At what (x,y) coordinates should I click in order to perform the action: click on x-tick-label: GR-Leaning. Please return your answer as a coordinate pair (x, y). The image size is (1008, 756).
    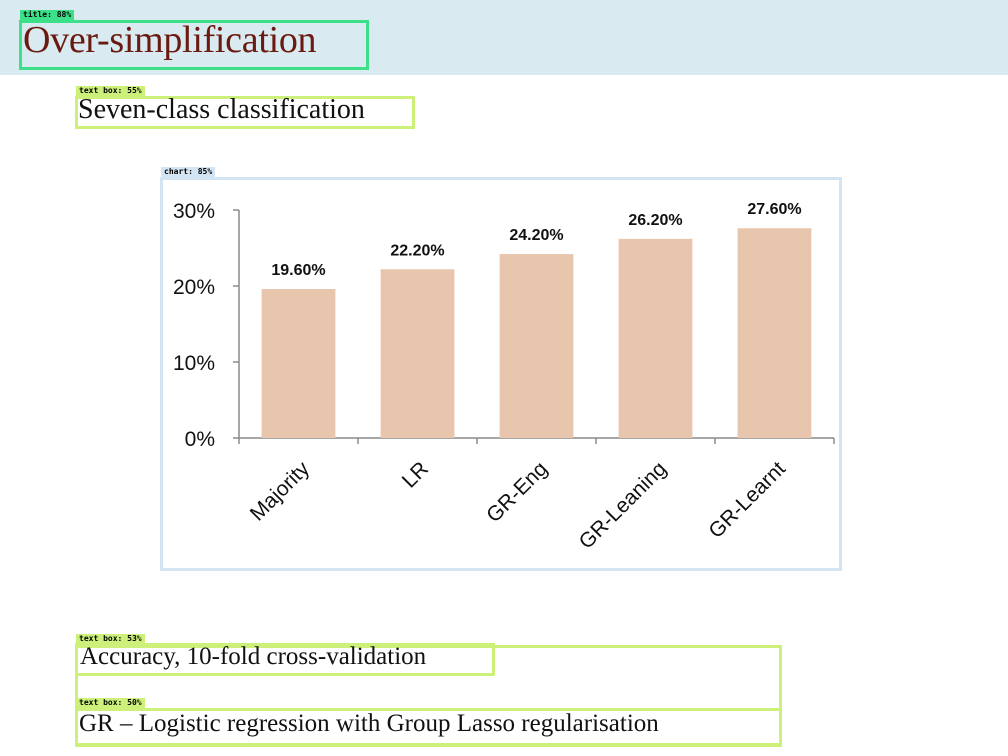
    Looking at the image, I should click on (623, 505).